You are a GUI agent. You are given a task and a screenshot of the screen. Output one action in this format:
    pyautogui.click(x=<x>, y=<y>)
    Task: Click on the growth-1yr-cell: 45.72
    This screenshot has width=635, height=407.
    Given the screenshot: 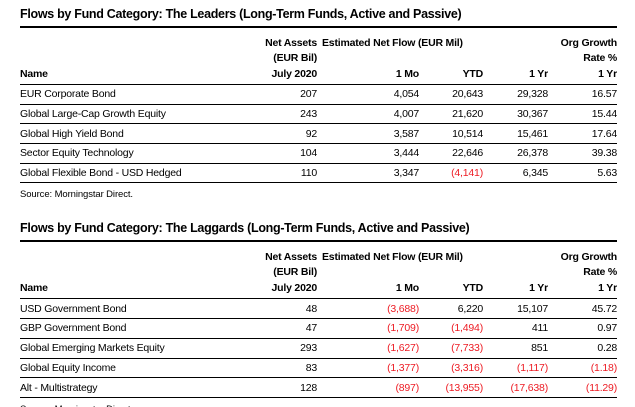 What is the action you would take?
    pyautogui.click(x=582, y=309)
    